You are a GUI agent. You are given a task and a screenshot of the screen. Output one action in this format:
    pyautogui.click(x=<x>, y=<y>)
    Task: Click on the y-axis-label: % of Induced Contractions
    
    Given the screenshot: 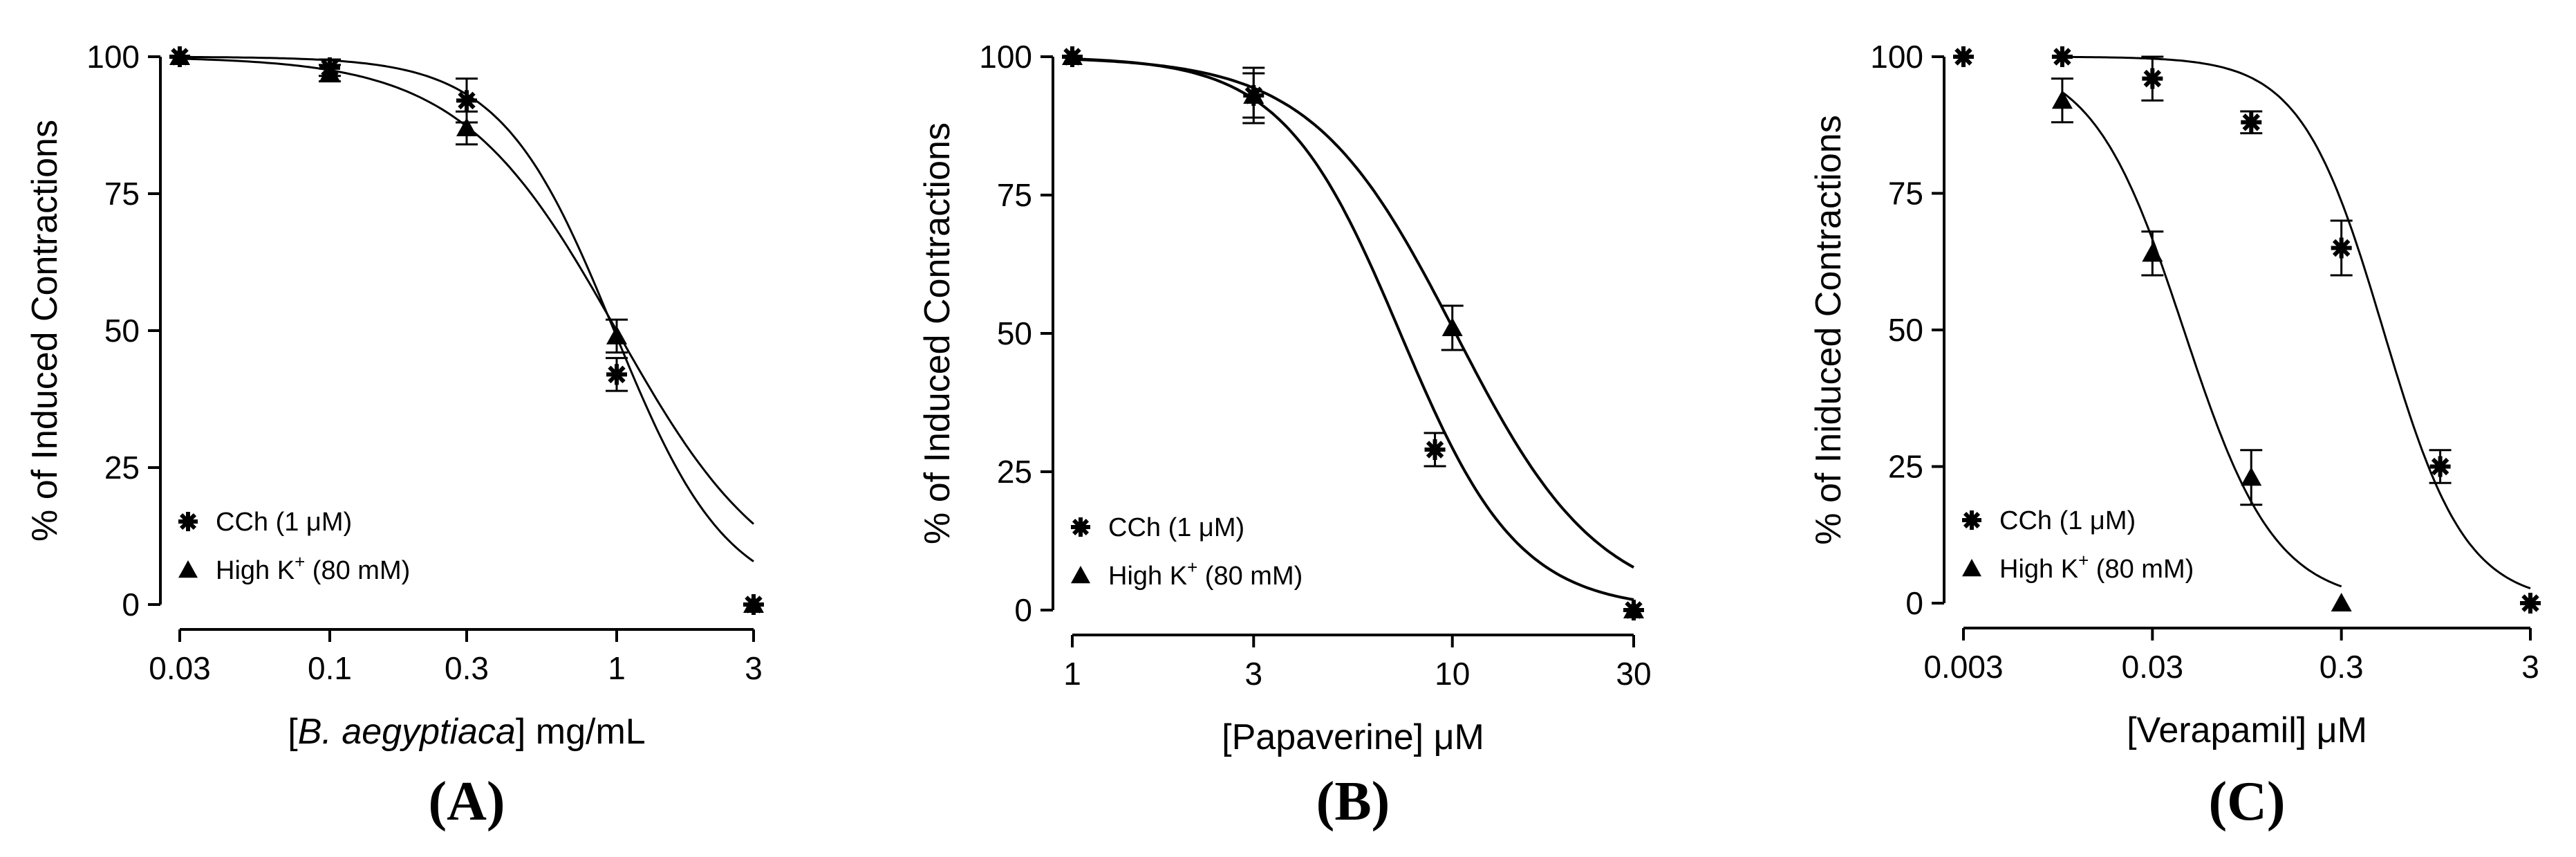 What is the action you would take?
    pyautogui.click(x=45, y=331)
    